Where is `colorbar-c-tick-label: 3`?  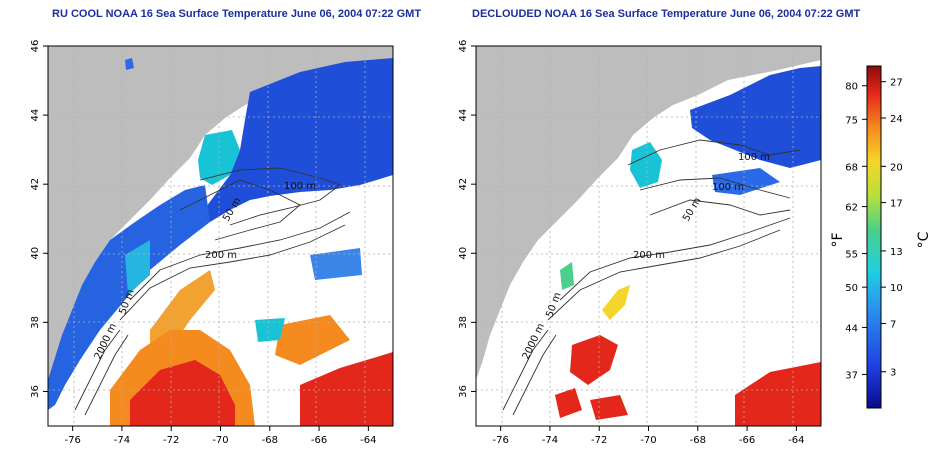
colorbar-c-tick-label: 3 is located at coordinates (893, 373).